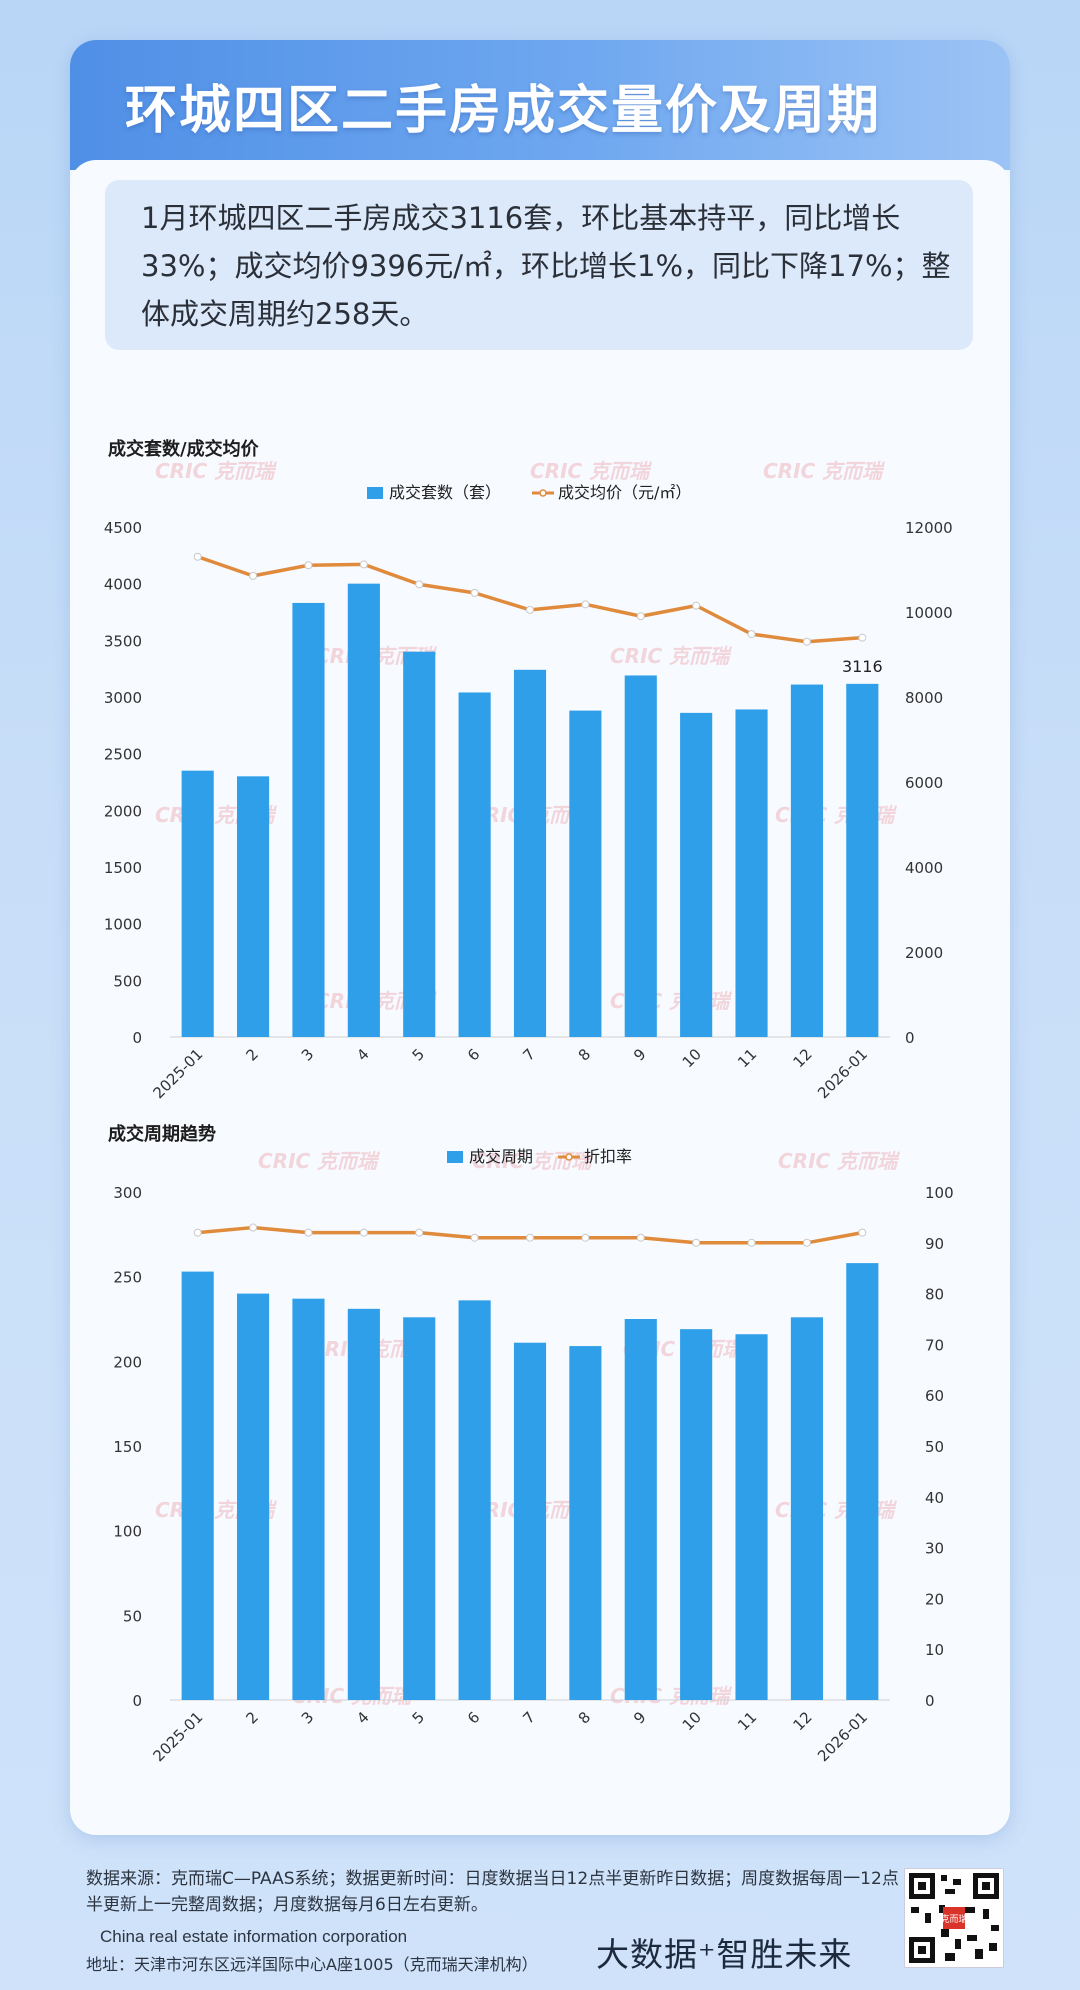 The height and width of the screenshot is (1990, 1080). I want to click on x-tick-label: 5, so click(418, 1717).